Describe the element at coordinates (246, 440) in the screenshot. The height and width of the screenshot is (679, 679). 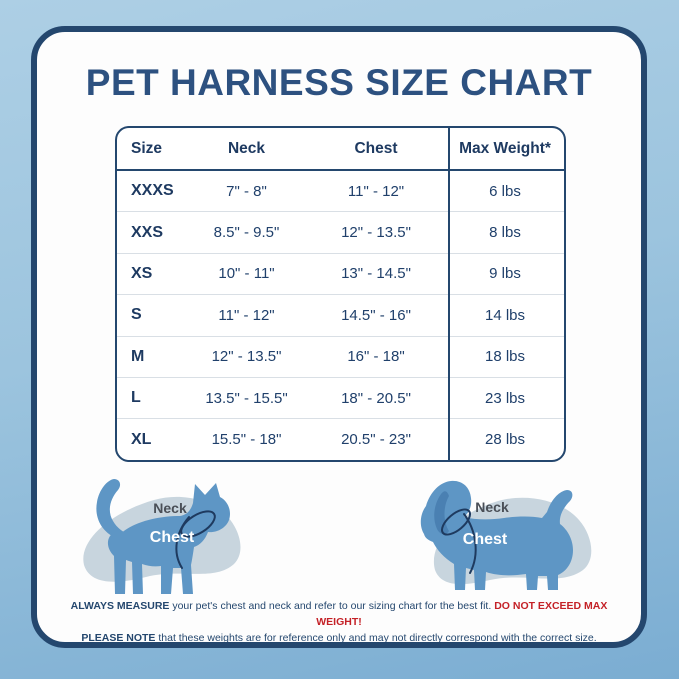
I see `neck-cell: 15.5" - 18"` at that location.